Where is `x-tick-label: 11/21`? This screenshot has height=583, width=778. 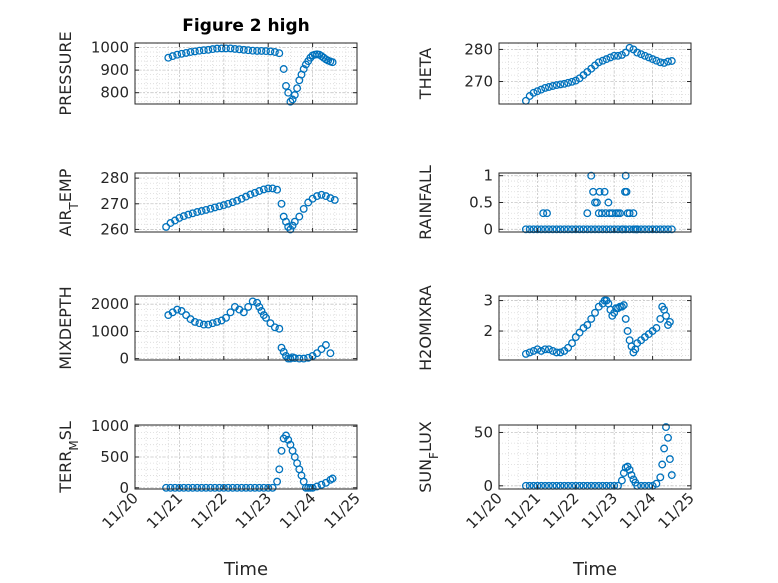
x-tick-label: 11/21 is located at coordinates (164, 510).